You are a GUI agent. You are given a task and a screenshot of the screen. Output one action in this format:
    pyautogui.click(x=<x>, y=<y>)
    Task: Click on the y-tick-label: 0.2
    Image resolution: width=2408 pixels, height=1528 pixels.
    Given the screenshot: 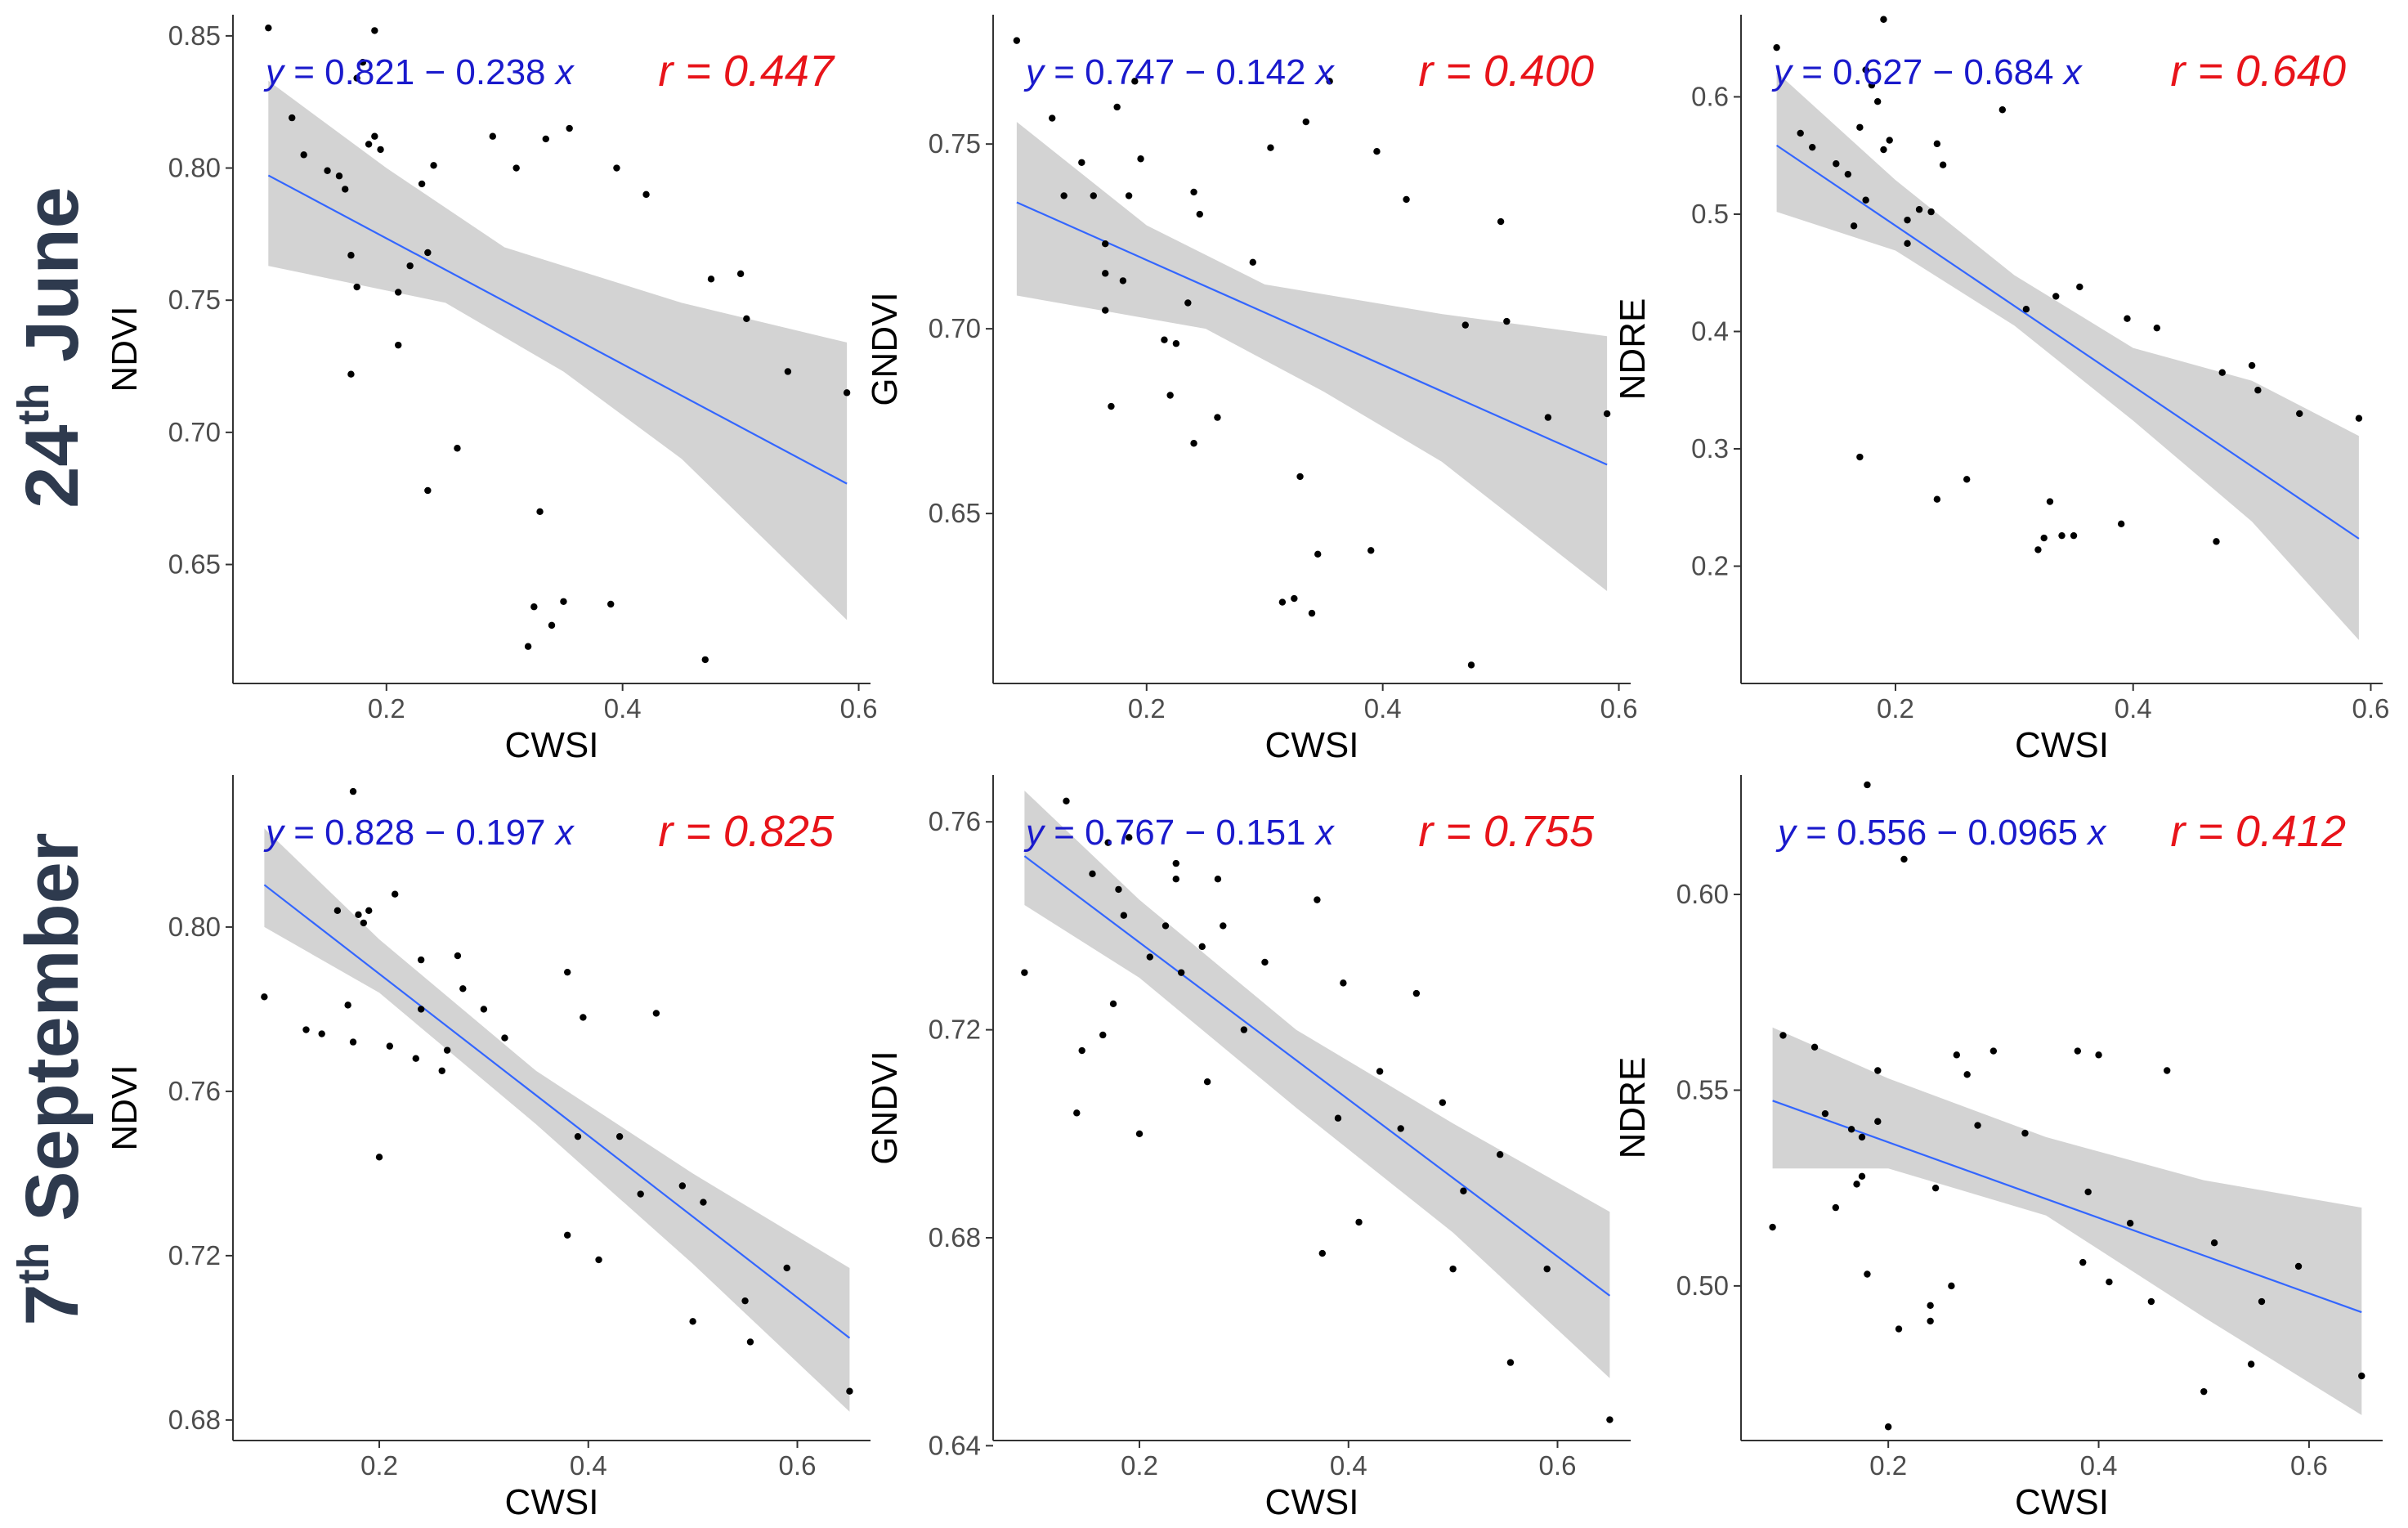 What is the action you would take?
    pyautogui.click(x=1710, y=565)
    